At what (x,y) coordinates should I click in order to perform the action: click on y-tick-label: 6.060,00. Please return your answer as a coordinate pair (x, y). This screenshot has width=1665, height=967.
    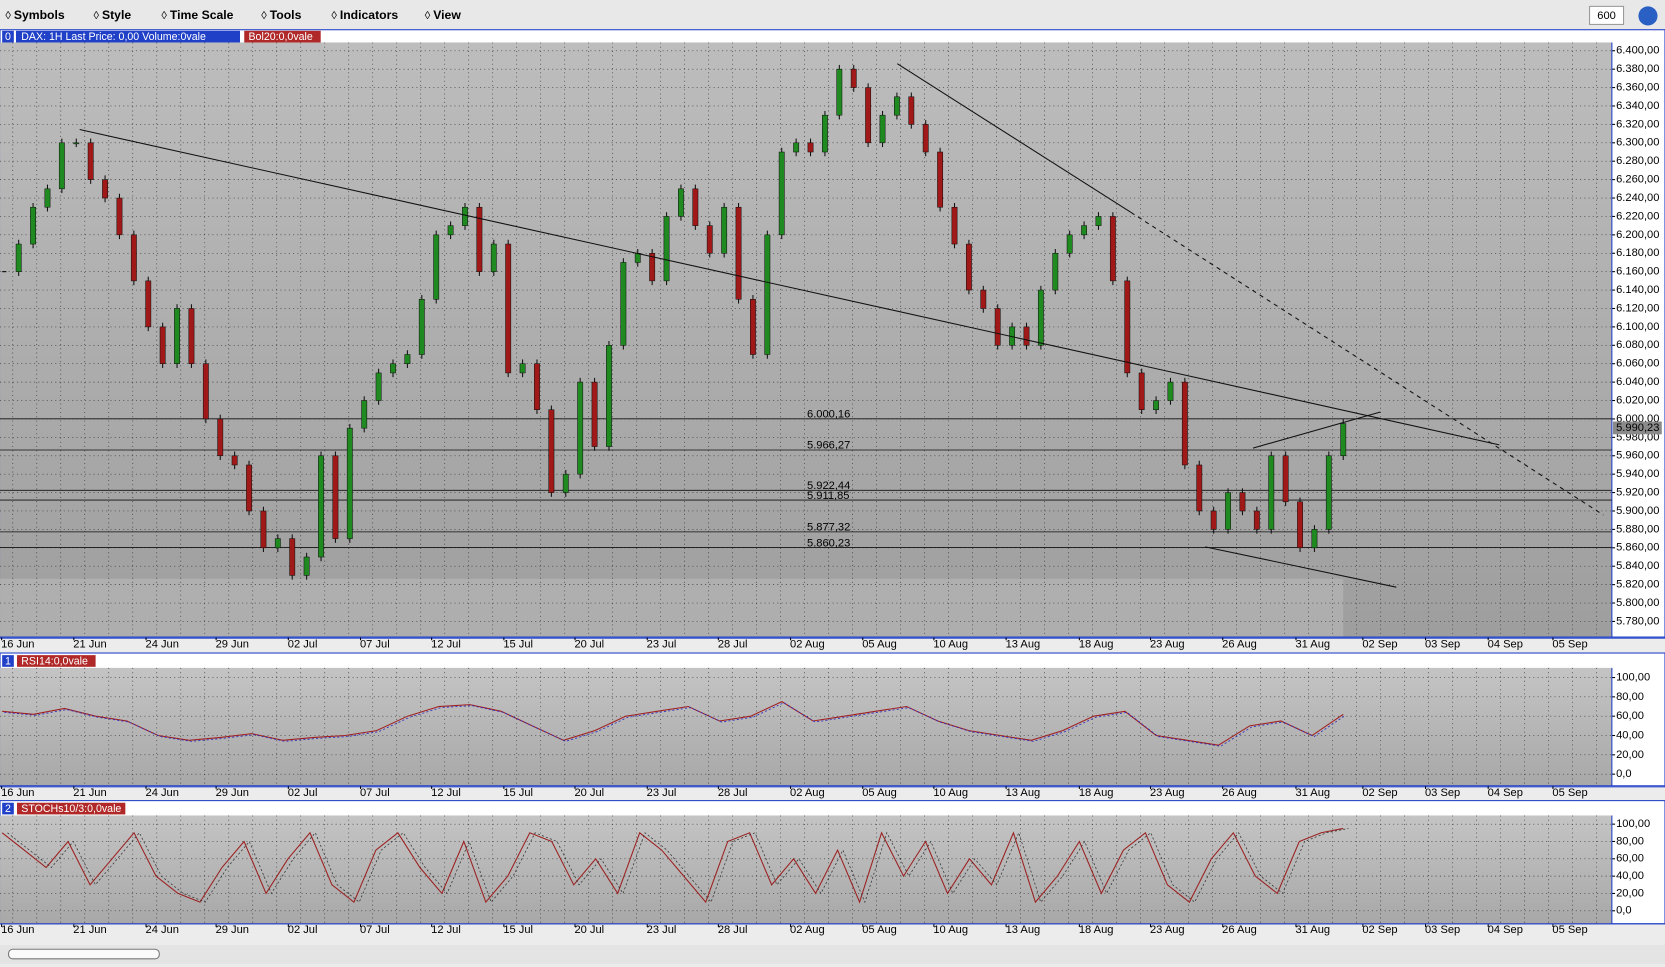
    Looking at the image, I should click on (1637, 364).